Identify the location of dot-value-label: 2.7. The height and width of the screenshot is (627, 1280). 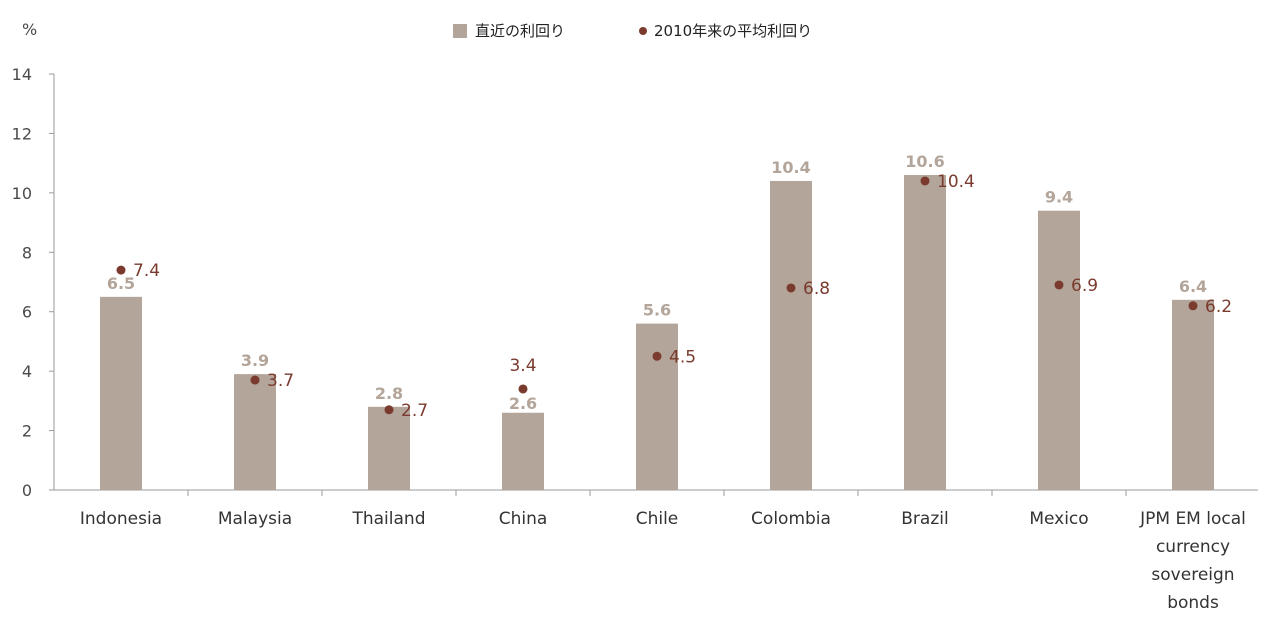
(414, 411).